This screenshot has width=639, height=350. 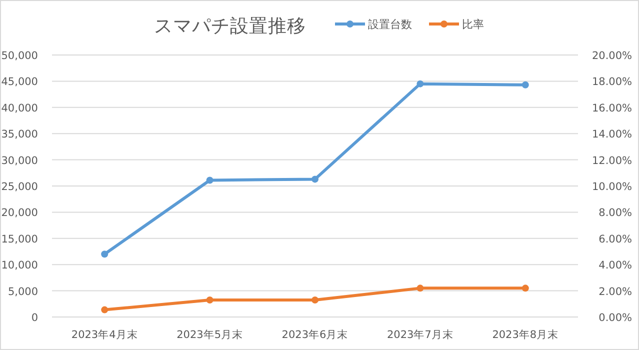 What do you see at coordinates (390, 24) in the screenshot?
I see `legend-label: 設置台数` at bounding box center [390, 24].